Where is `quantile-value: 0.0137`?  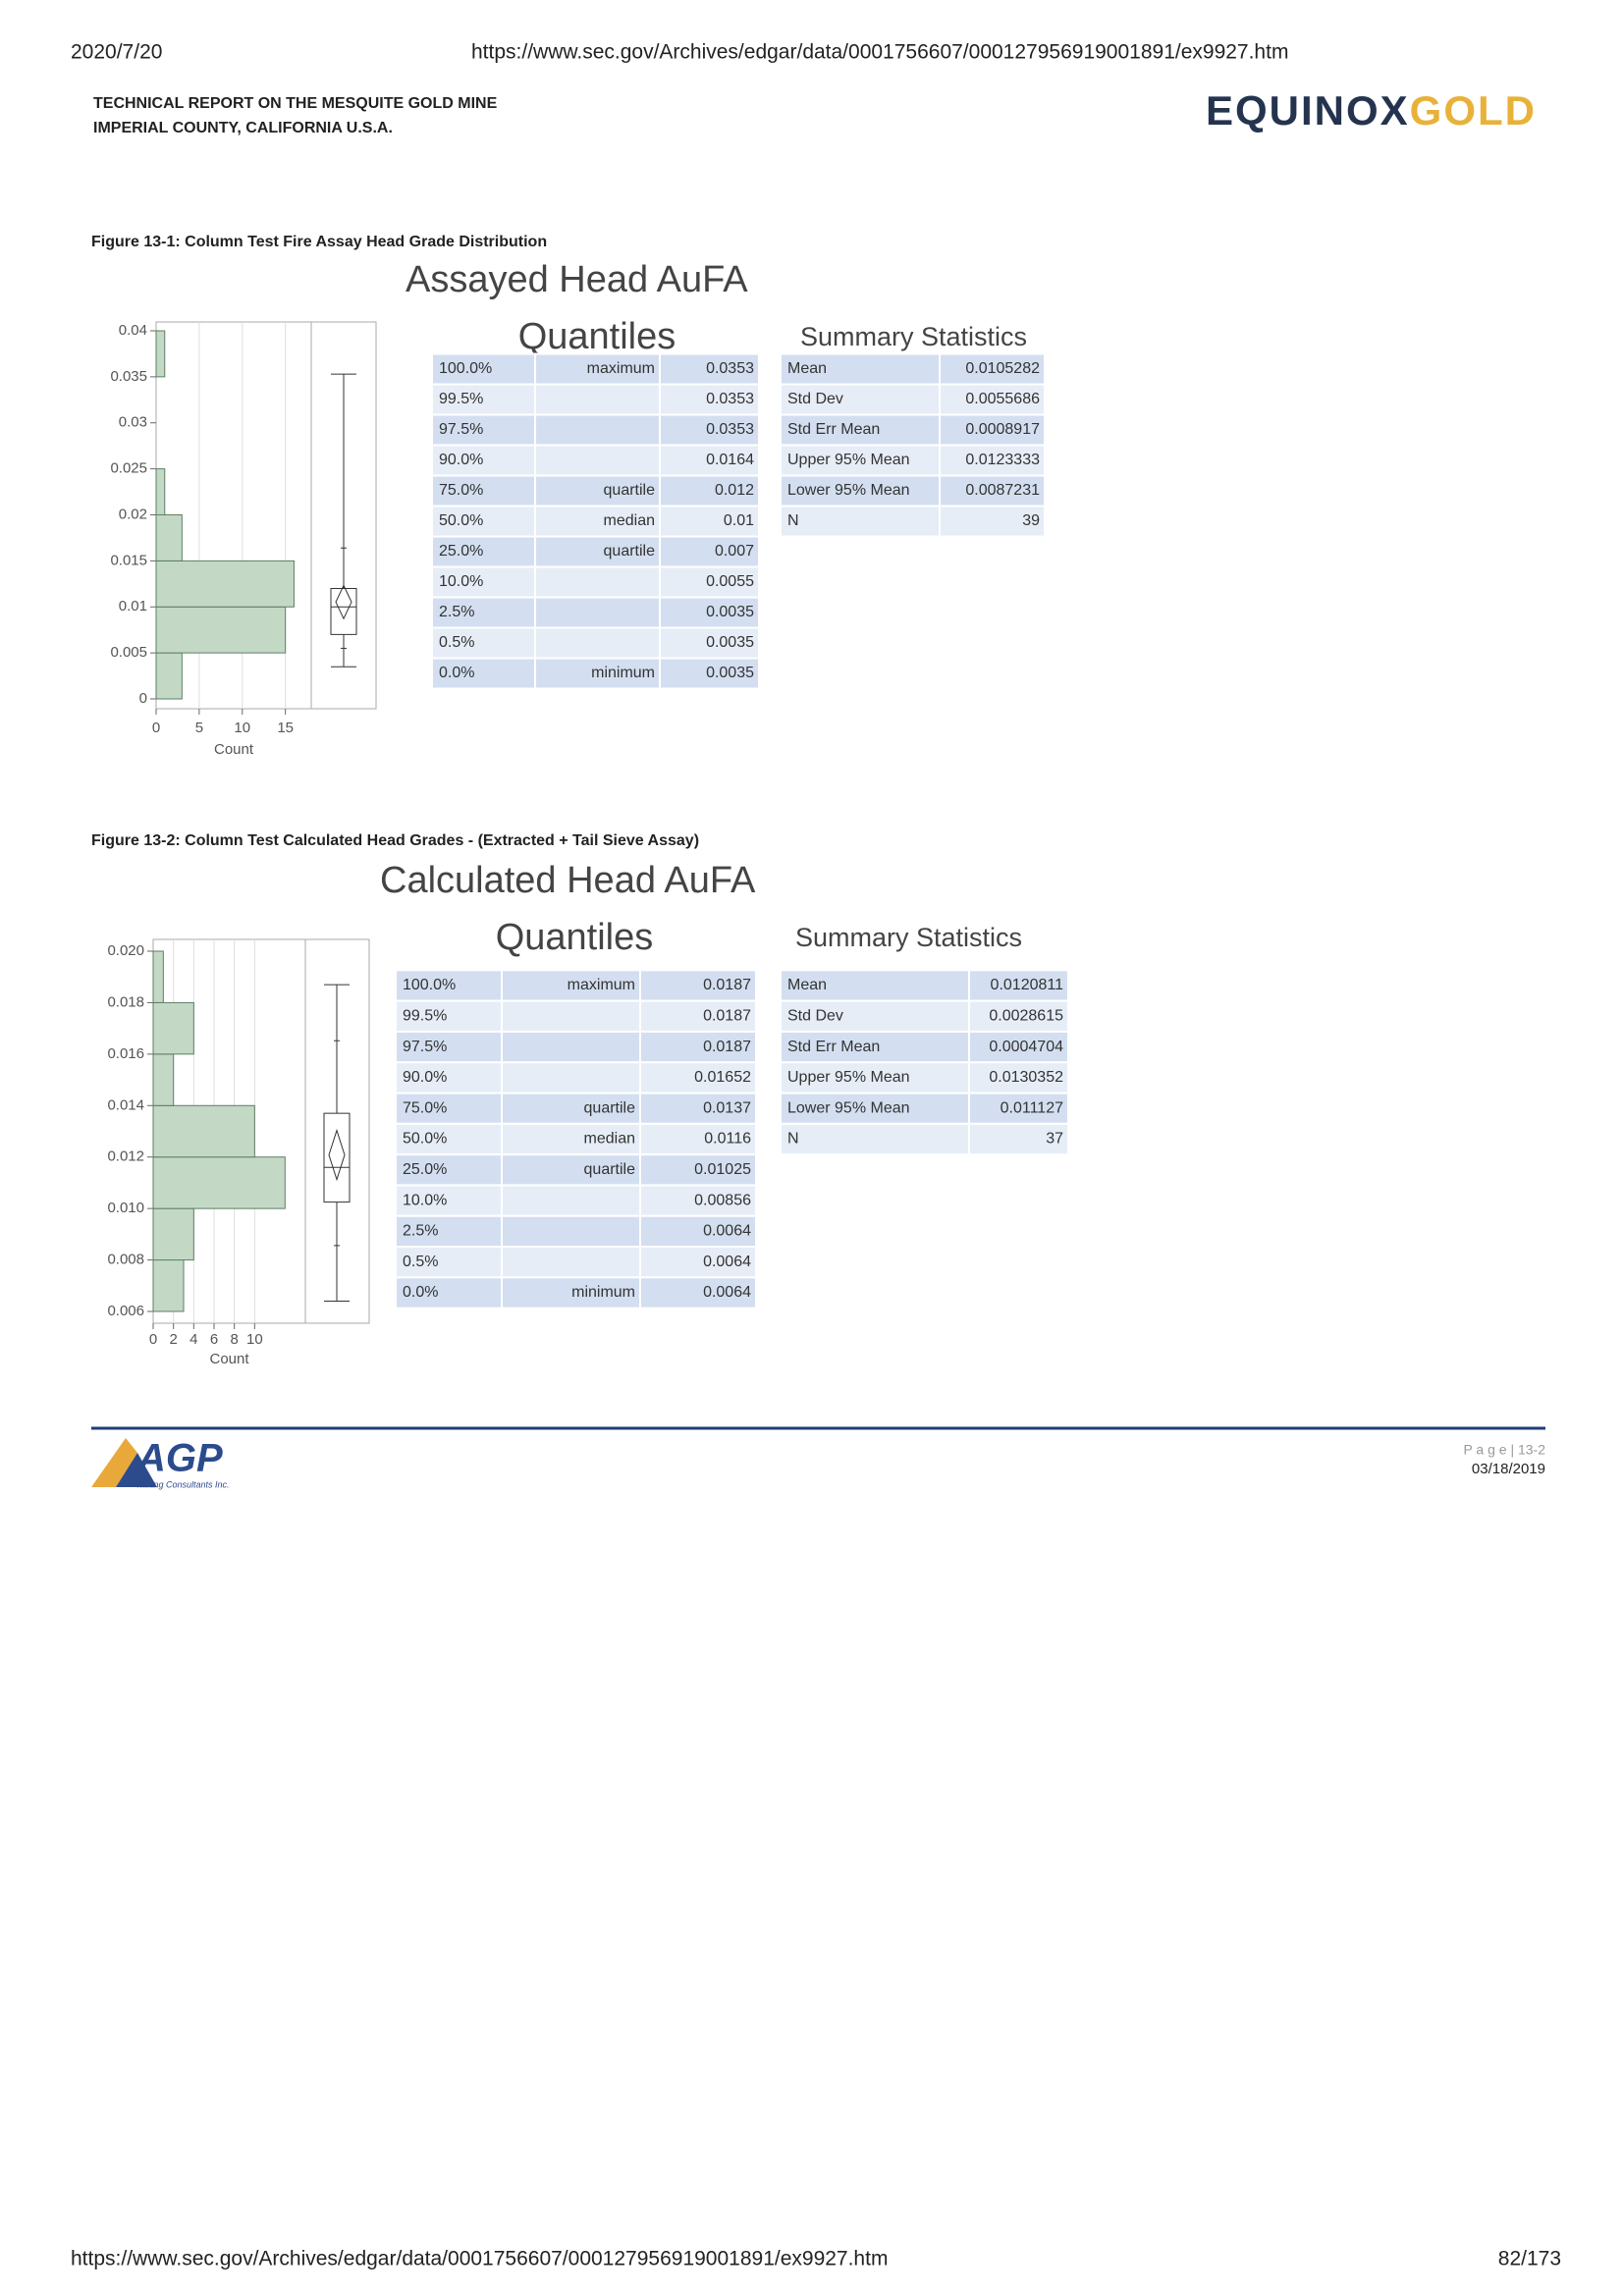
quantile-value: 0.0137 is located at coordinates (727, 1107).